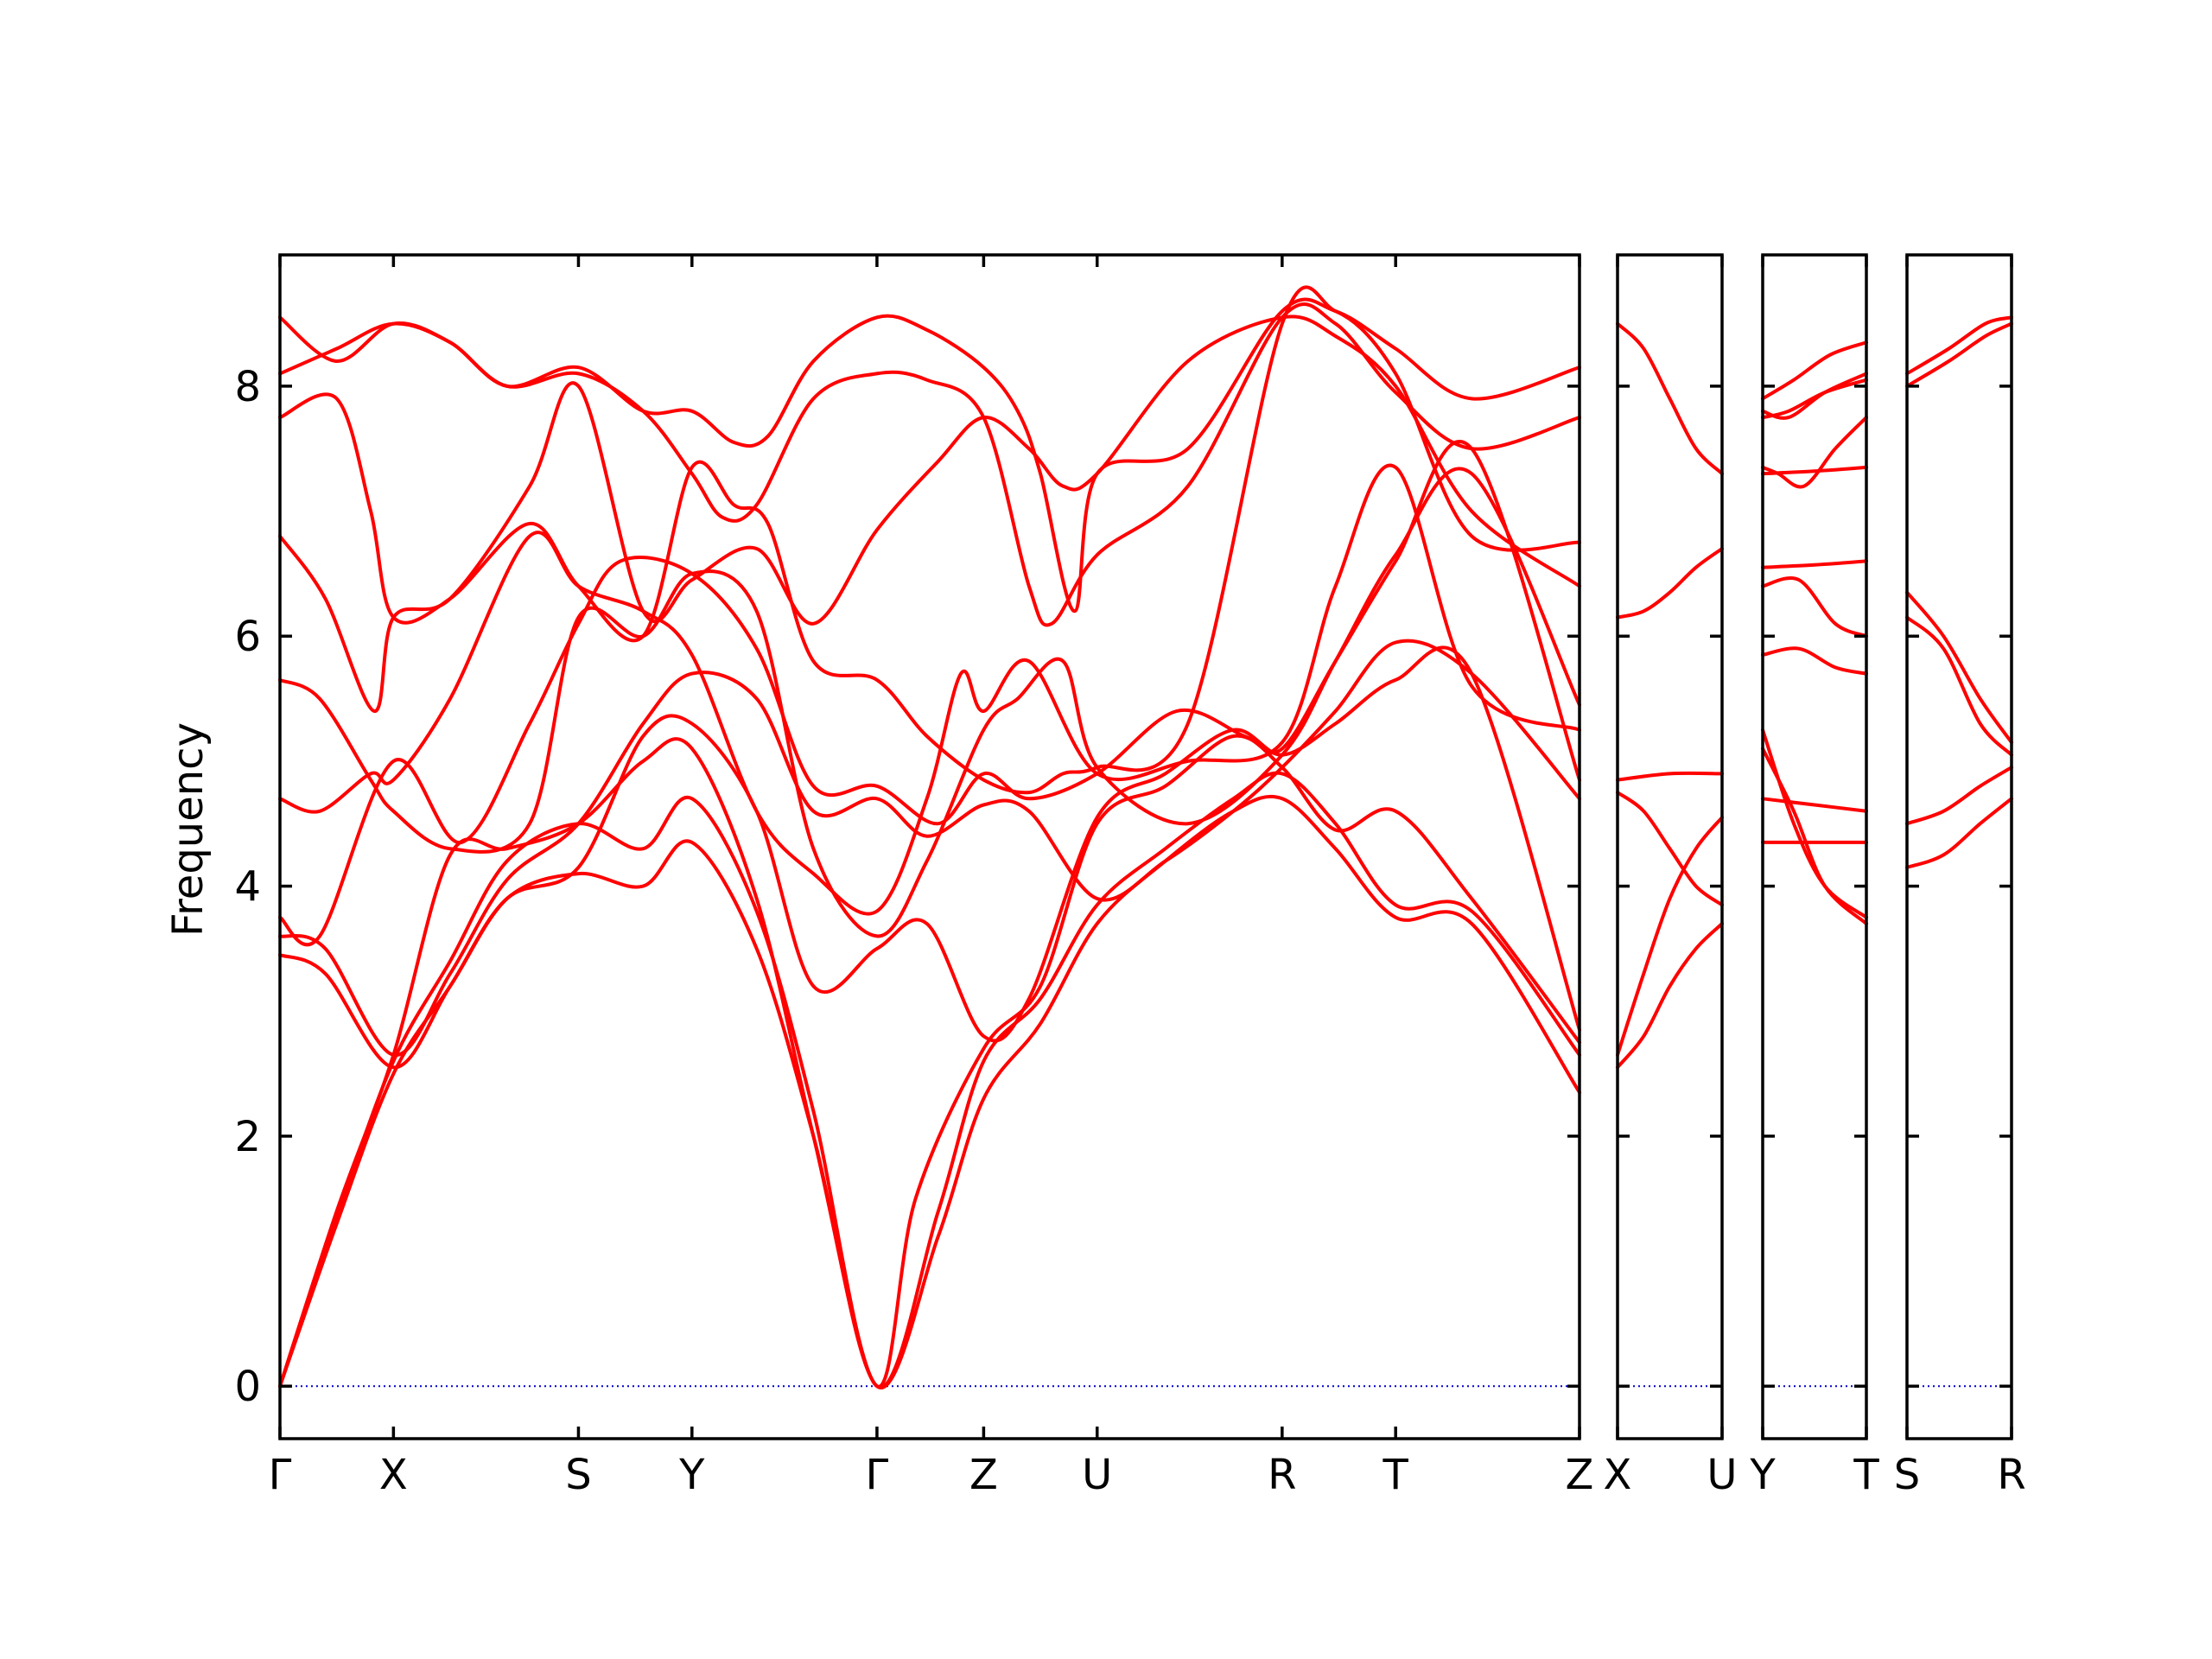 The width and height of the screenshot is (2212, 1659). Describe the element at coordinates (247, 1137) in the screenshot. I see `y-tick-label: 2` at that location.